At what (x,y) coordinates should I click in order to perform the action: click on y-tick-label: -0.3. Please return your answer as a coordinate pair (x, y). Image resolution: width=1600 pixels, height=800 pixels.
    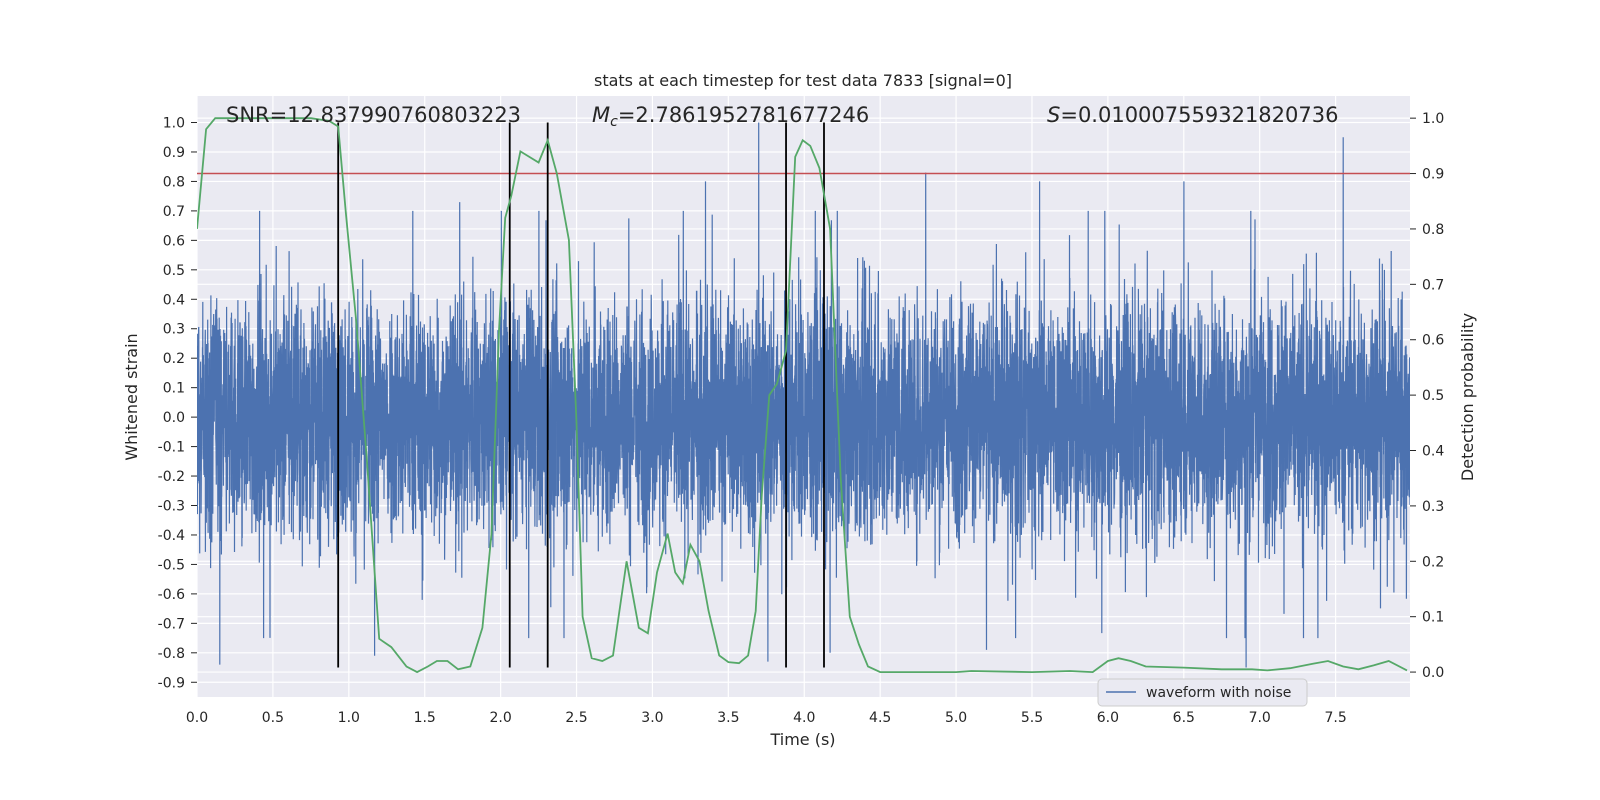
    Looking at the image, I should click on (171, 507).